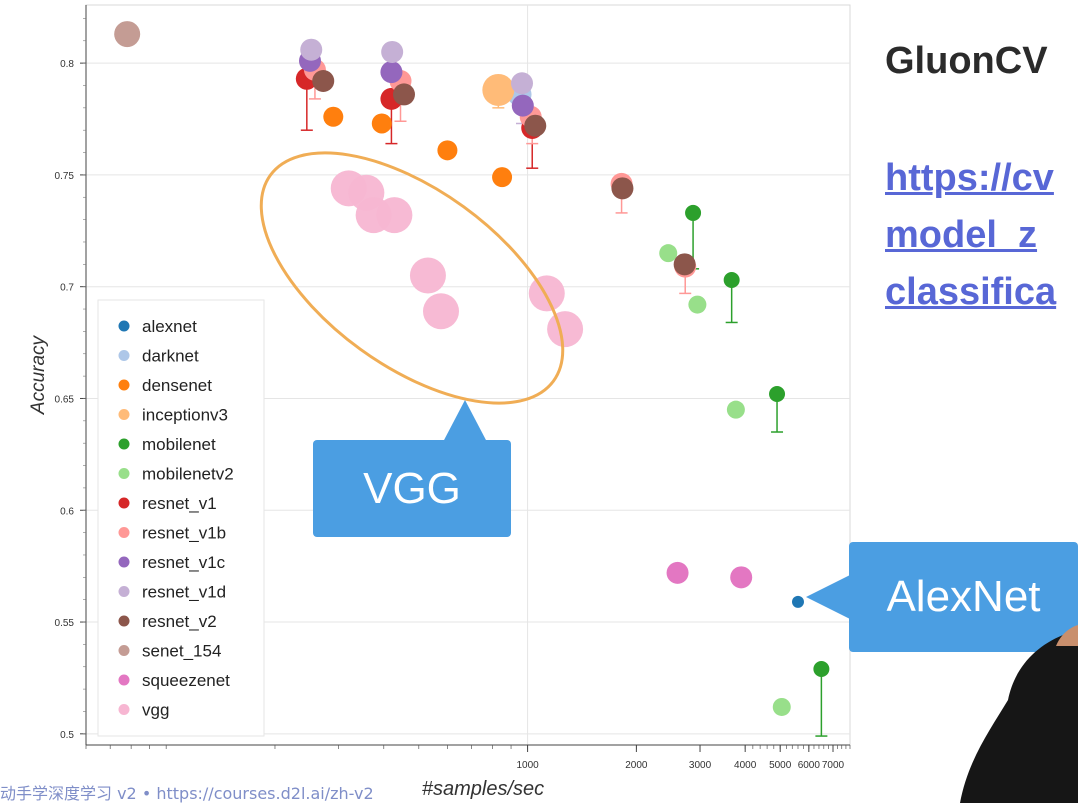 This screenshot has width=1078, height=804. What do you see at coordinates (124, 680) in the screenshot?
I see `legend-marker-squeezenet` at bounding box center [124, 680].